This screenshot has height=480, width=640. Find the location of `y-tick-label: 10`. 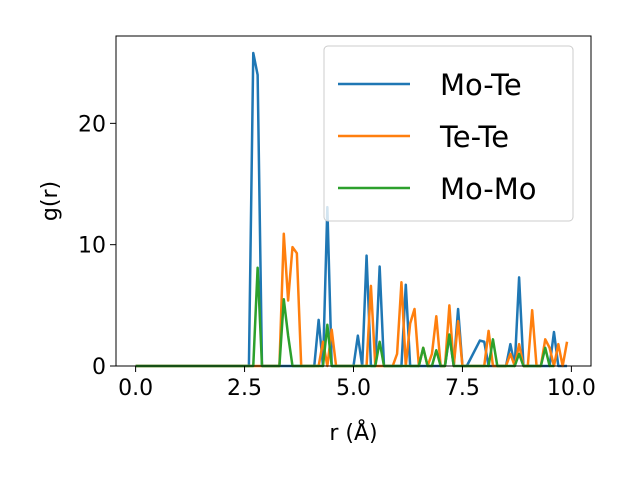

y-tick-label: 10 is located at coordinates (92, 246).